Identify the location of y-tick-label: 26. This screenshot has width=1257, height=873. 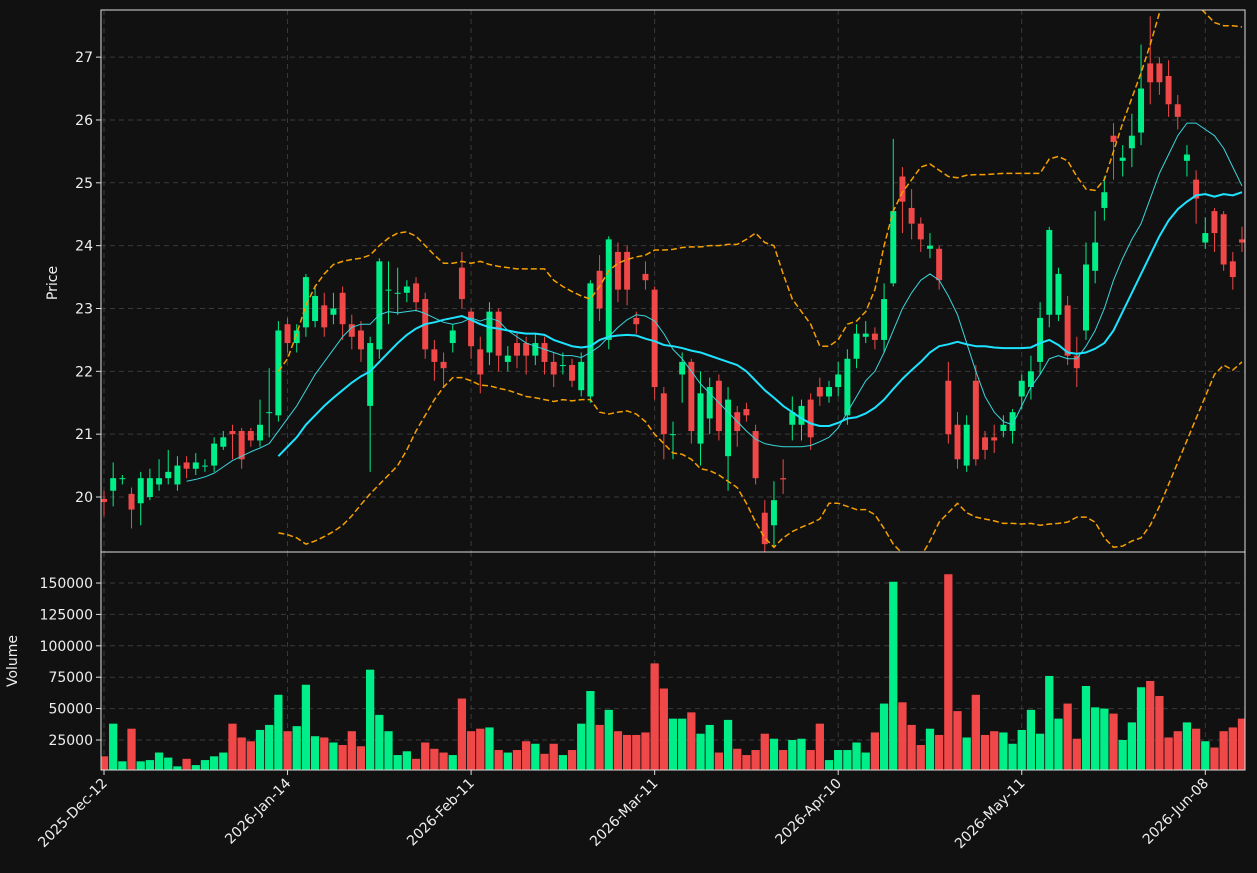
(84, 121).